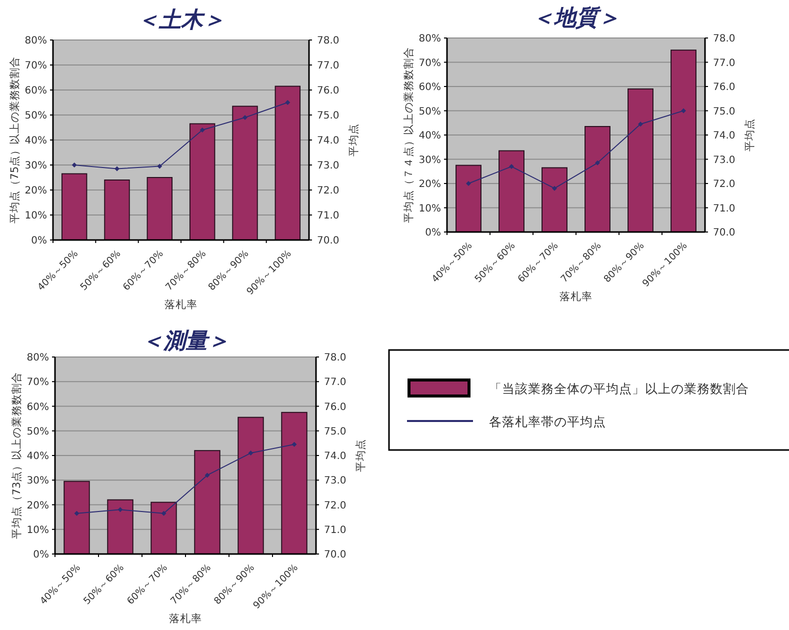  I want to click on y-axis-title: 平均点（73点）以上の業務数割合, so click(16, 456).